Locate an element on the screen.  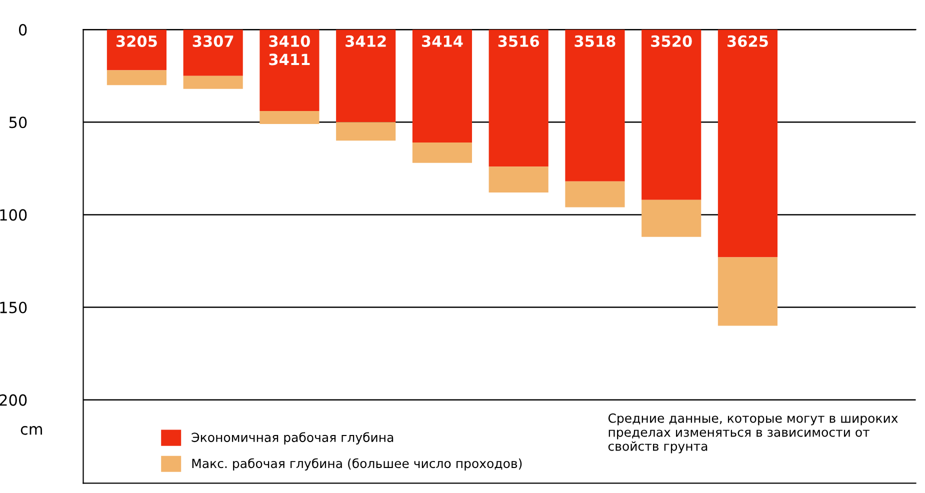
y-tick-label: 200 is located at coordinates (13, 400).